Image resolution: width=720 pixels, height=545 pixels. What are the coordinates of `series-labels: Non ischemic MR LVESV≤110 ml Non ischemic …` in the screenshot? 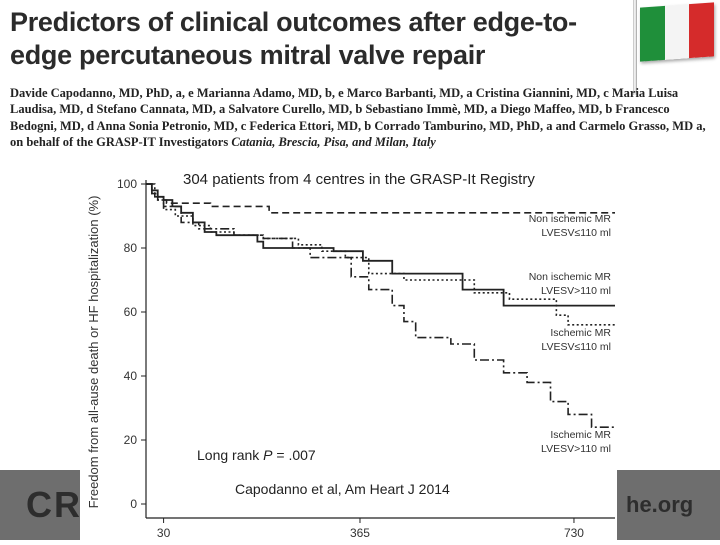 It's located at (570, 334).